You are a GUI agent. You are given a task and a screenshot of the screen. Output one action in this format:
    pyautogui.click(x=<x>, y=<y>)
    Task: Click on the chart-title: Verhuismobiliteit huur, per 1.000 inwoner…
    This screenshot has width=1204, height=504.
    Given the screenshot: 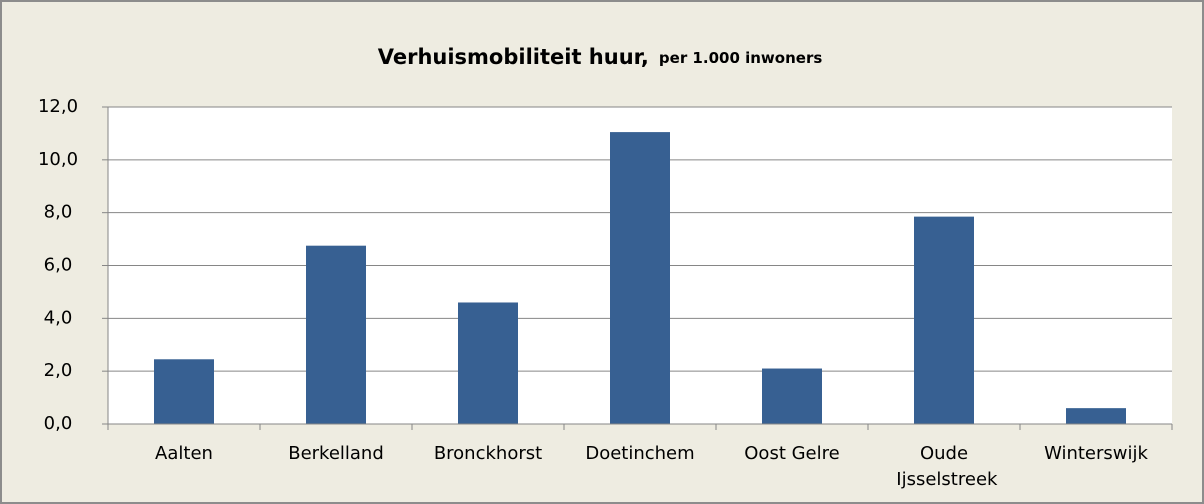 What is the action you would take?
    pyautogui.click(x=600, y=57)
    